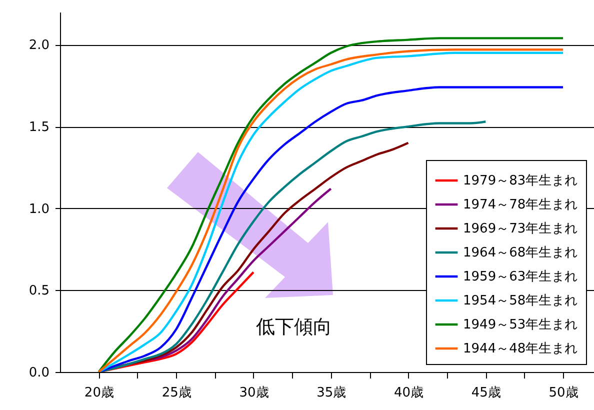  Describe the element at coordinates (331, 393) in the screenshot. I see `x-tick-label: 35歳` at that location.